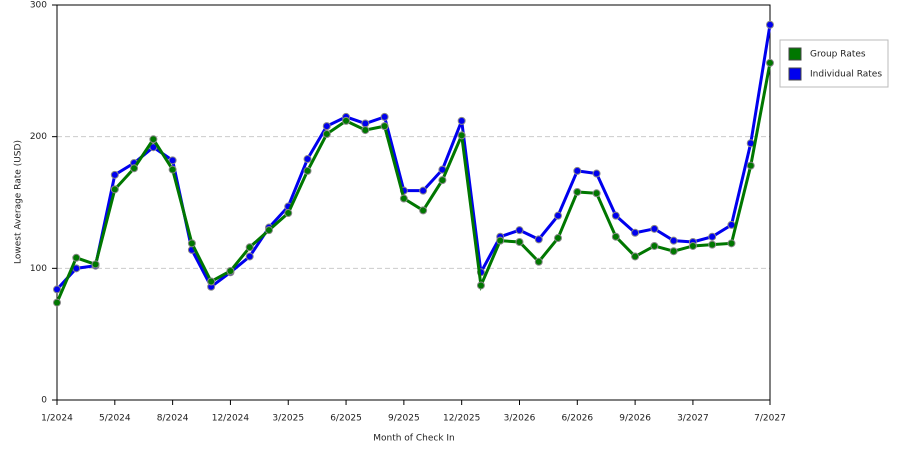 The image size is (900, 454). Describe the element at coordinates (288, 419) in the screenshot. I see `x-tick-label: 3/2025` at that location.